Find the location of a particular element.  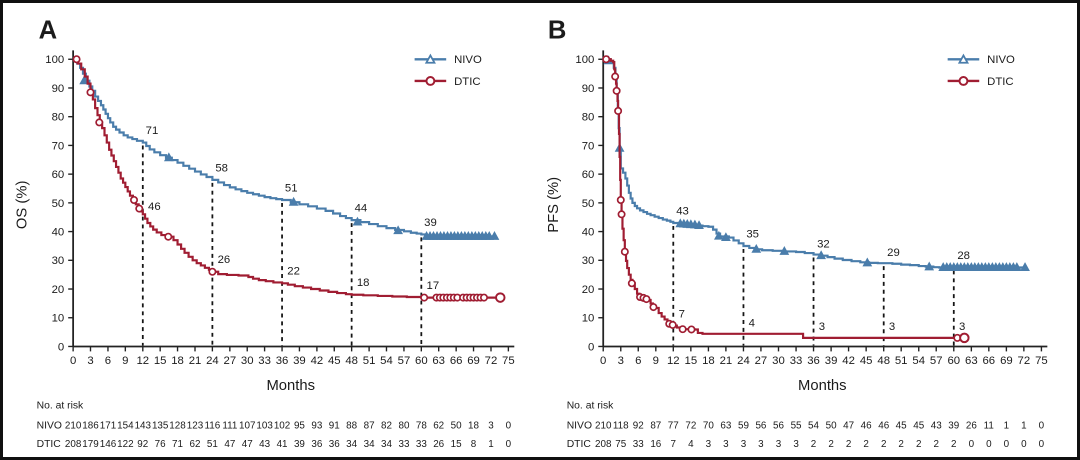

risk-value: 39 is located at coordinates (299, 444).